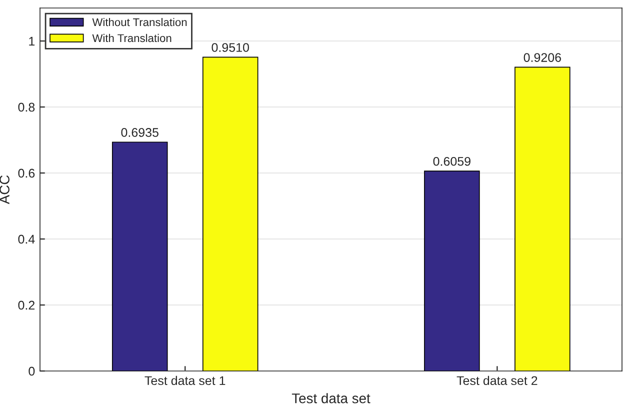  What do you see at coordinates (139, 132) in the screenshot?
I see `data-label: 0.6935` at bounding box center [139, 132].